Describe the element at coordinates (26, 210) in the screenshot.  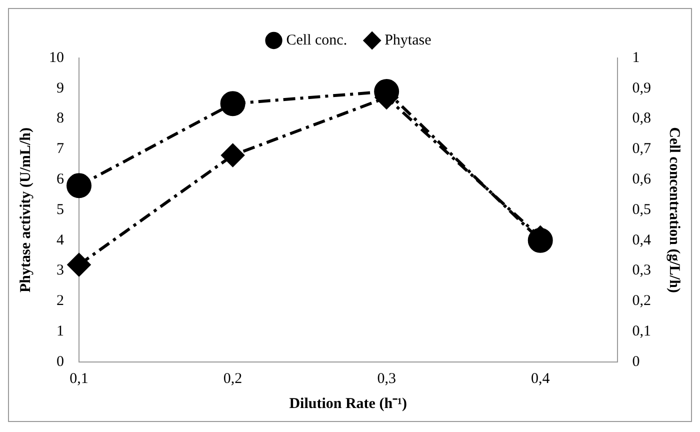
I see `y-axis-title: Phytase activity (U/mL/h)` at that location.